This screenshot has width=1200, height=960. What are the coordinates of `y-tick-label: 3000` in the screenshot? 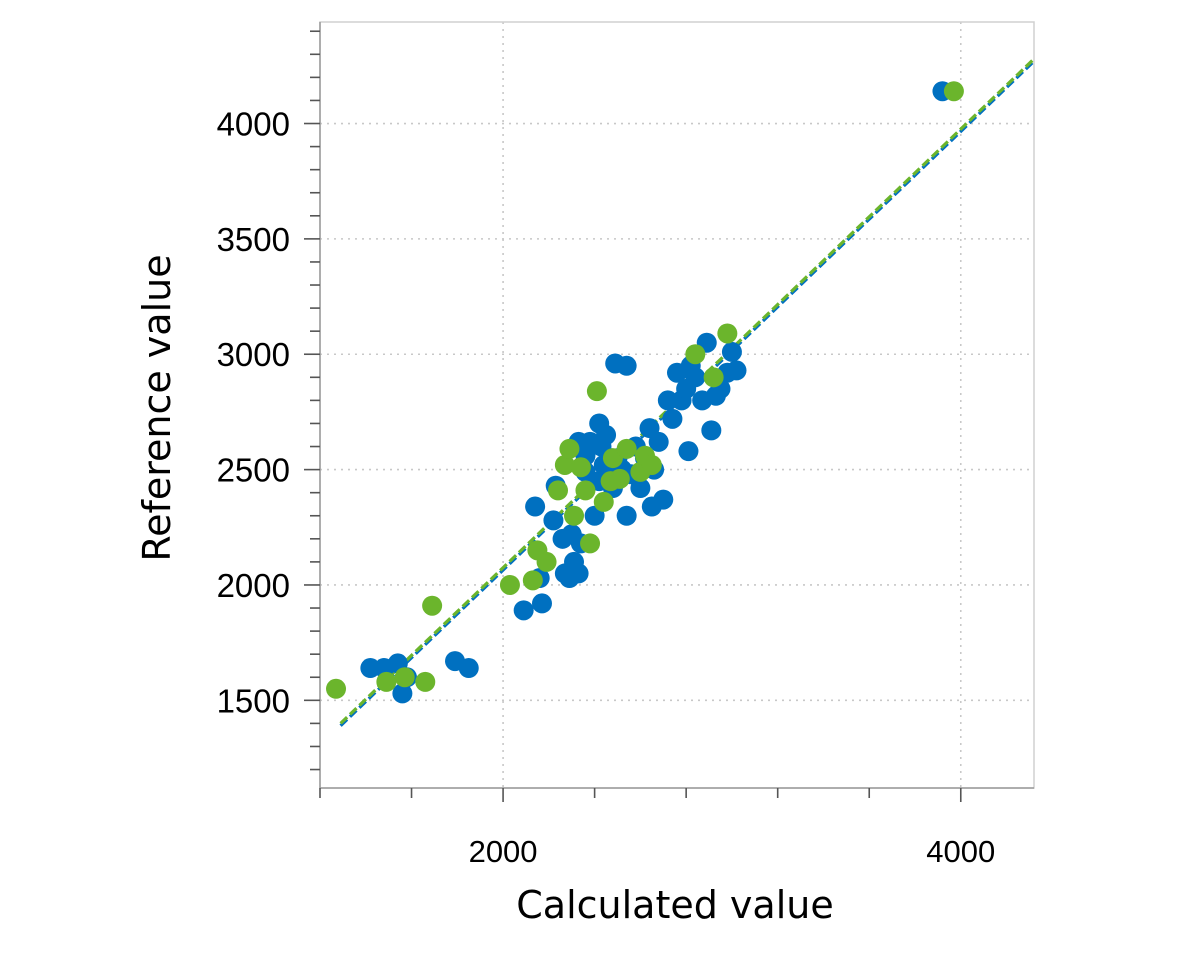 It's located at (253, 354).